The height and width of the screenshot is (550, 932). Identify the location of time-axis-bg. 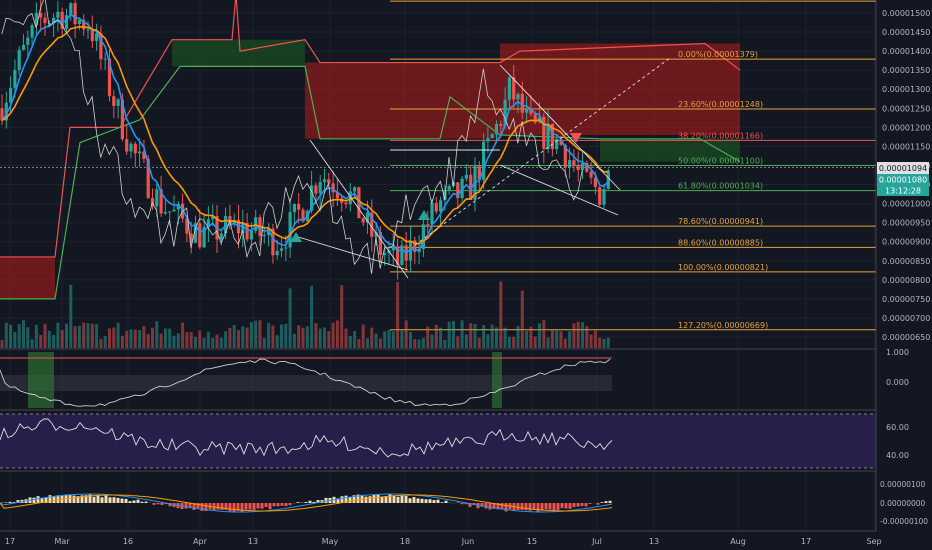
(466, 541).